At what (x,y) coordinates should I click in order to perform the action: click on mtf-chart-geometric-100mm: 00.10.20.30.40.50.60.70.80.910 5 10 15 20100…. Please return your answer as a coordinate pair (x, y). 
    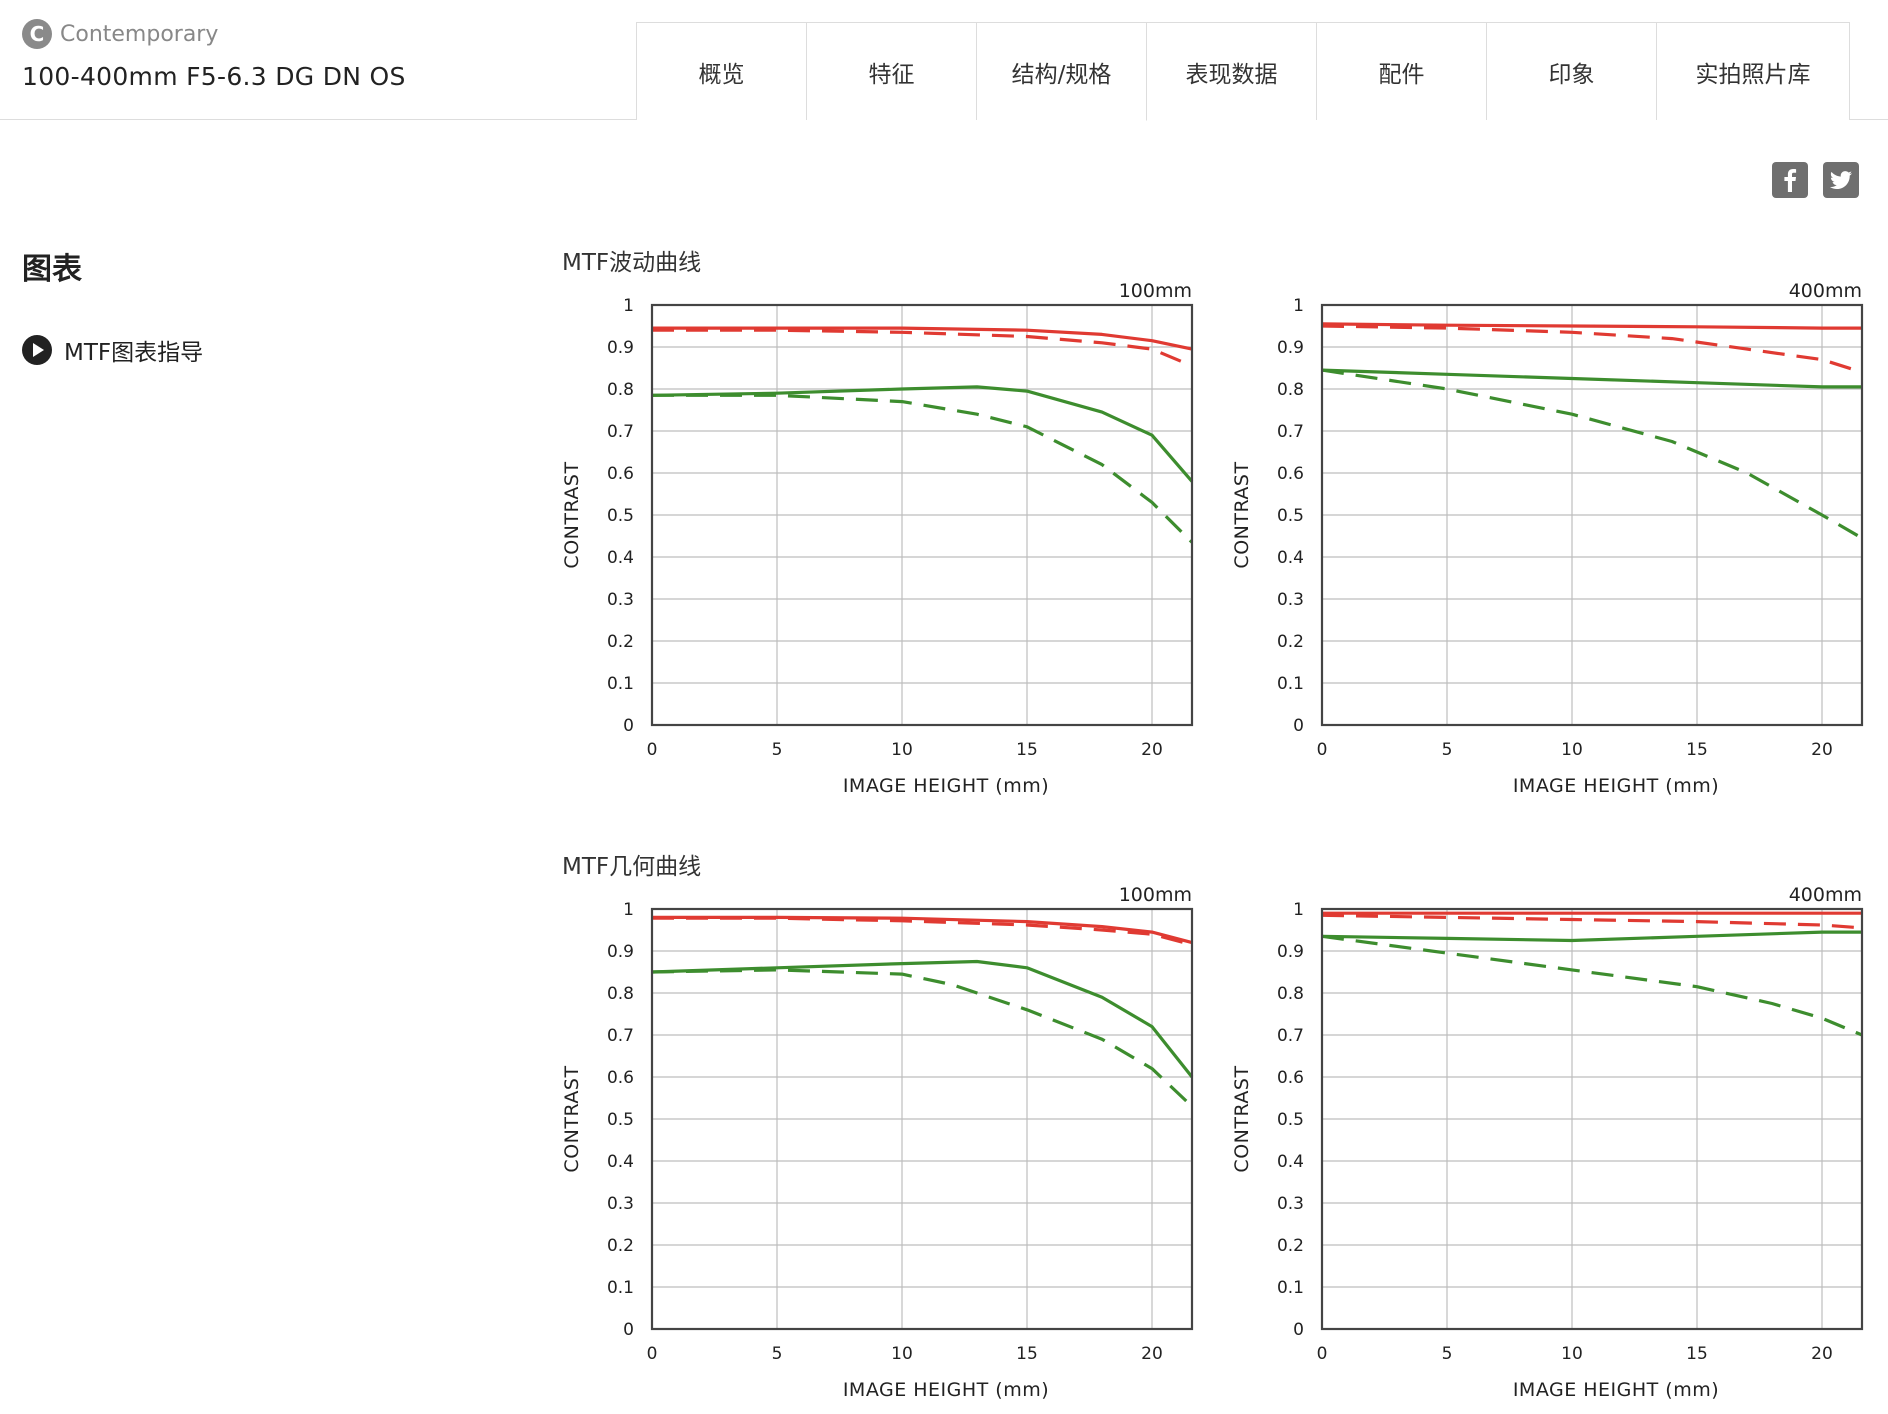
    Looking at the image, I should click on (877, 1142).